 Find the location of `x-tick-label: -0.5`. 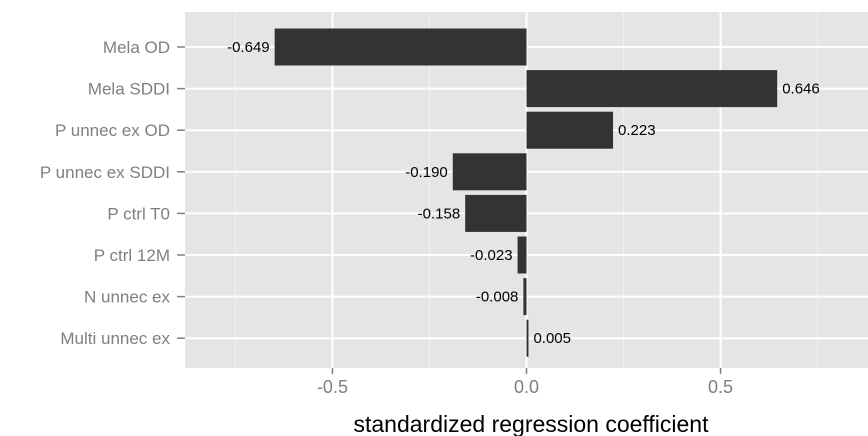

x-tick-label: -0.5 is located at coordinates (332, 387).